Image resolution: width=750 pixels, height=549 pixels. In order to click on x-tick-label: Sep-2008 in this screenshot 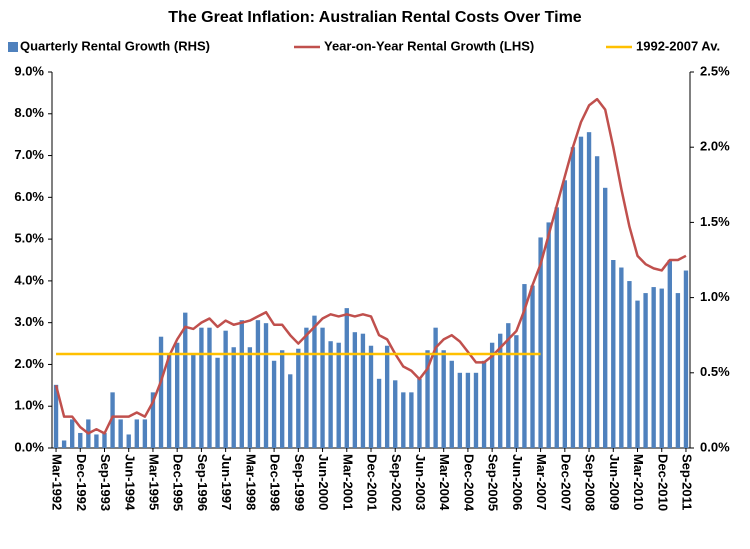, I will do `click(590, 482)`.